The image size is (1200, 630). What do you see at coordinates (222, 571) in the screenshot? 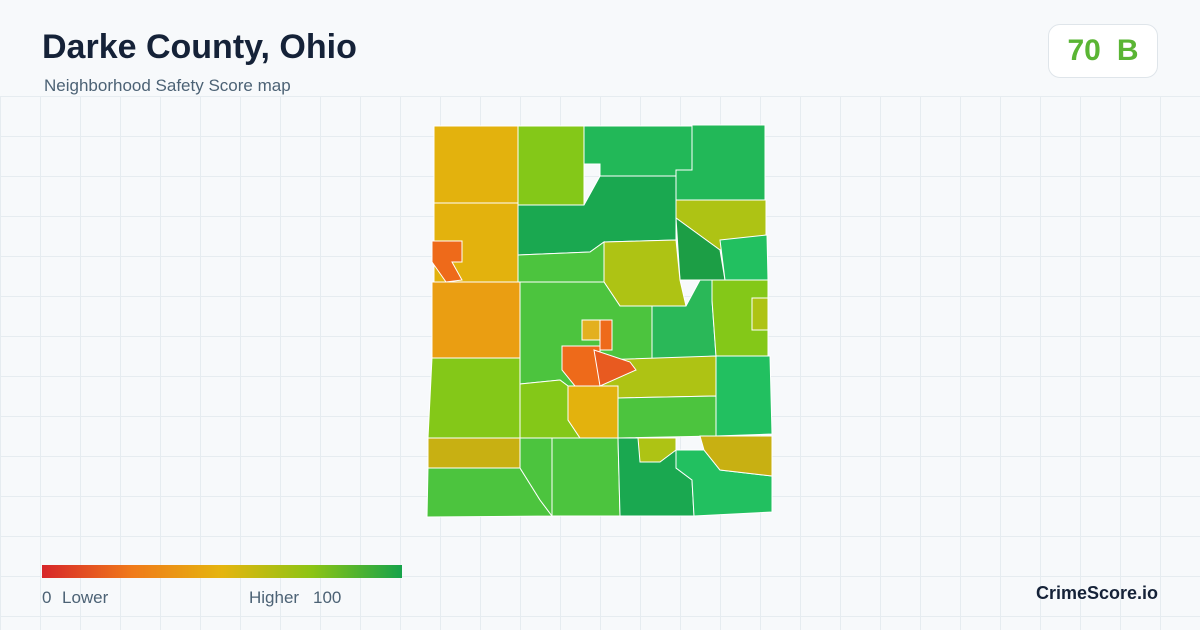
I see `legend-gradient` at bounding box center [222, 571].